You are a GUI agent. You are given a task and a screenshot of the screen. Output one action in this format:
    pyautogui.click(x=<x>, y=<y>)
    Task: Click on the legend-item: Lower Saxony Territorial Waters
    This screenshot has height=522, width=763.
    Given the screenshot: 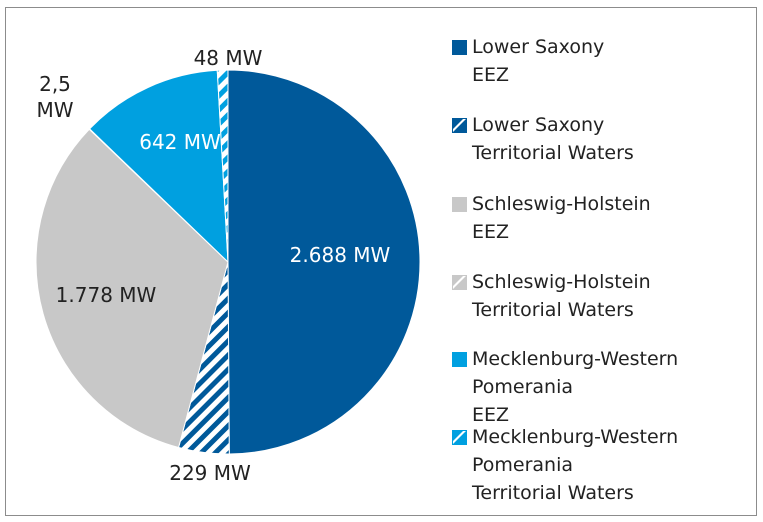 What is the action you would take?
    pyautogui.click(x=602, y=139)
    